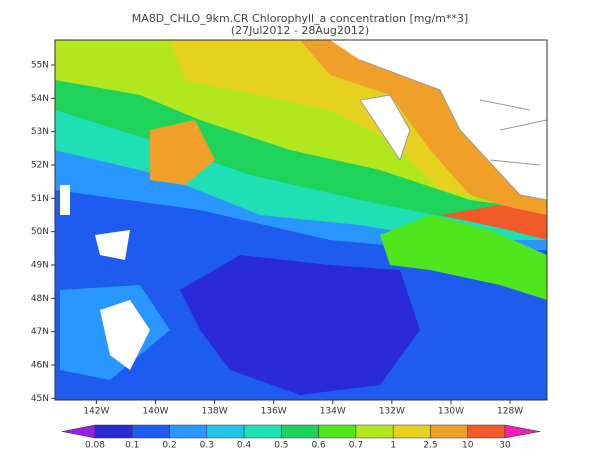 The height and width of the screenshot is (450, 600). What do you see at coordinates (40, 332) in the screenshot?
I see `y-tick-label: 47N` at bounding box center [40, 332].